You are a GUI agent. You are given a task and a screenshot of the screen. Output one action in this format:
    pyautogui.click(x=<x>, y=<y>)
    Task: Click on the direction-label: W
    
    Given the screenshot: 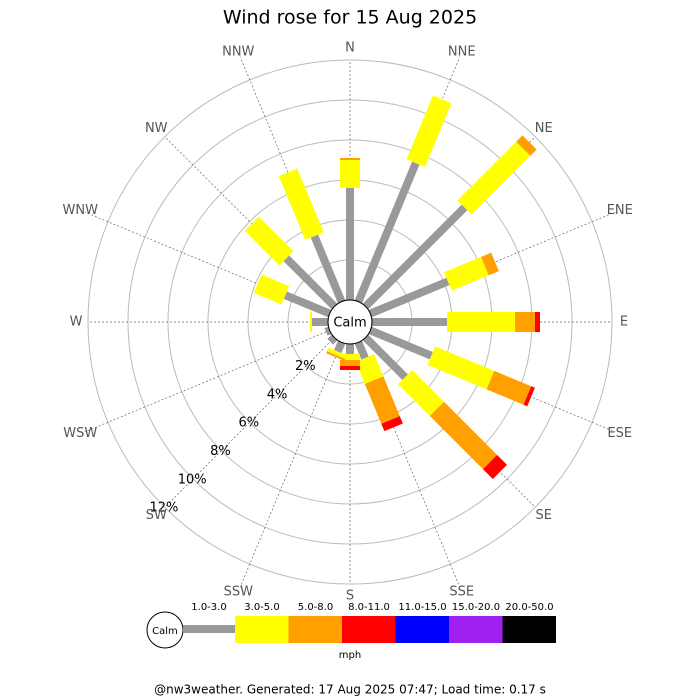 What is the action you would take?
    pyautogui.click(x=76, y=322)
    